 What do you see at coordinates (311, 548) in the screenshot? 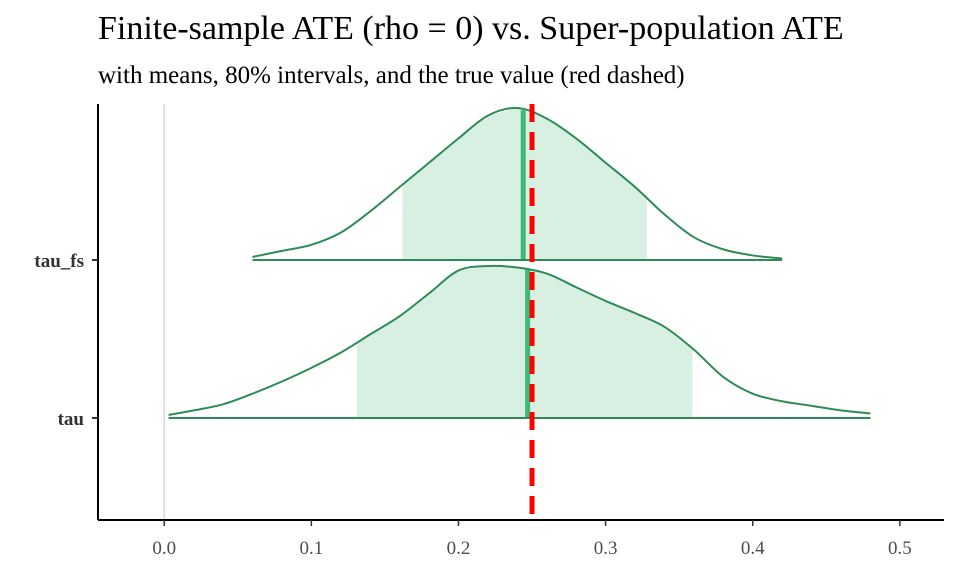
I see `x-tick-label: 0.1` at bounding box center [311, 548].